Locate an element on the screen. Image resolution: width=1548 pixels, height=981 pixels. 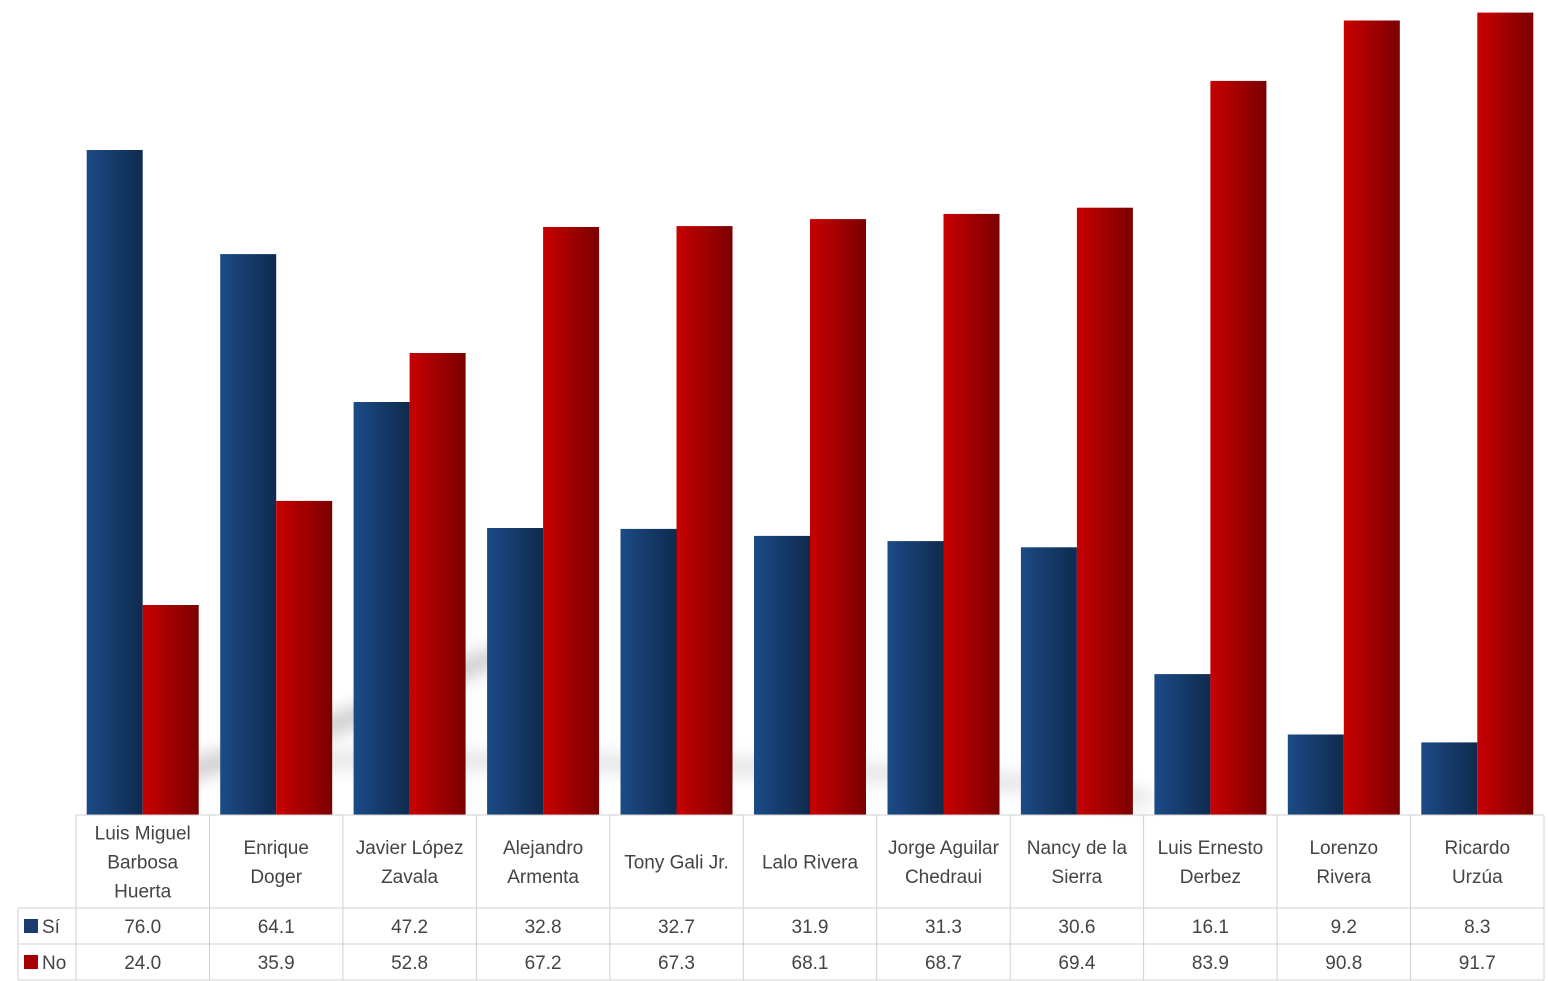
category-label: Luis Miguel Barbosa Huerta is located at coordinates (143, 863).